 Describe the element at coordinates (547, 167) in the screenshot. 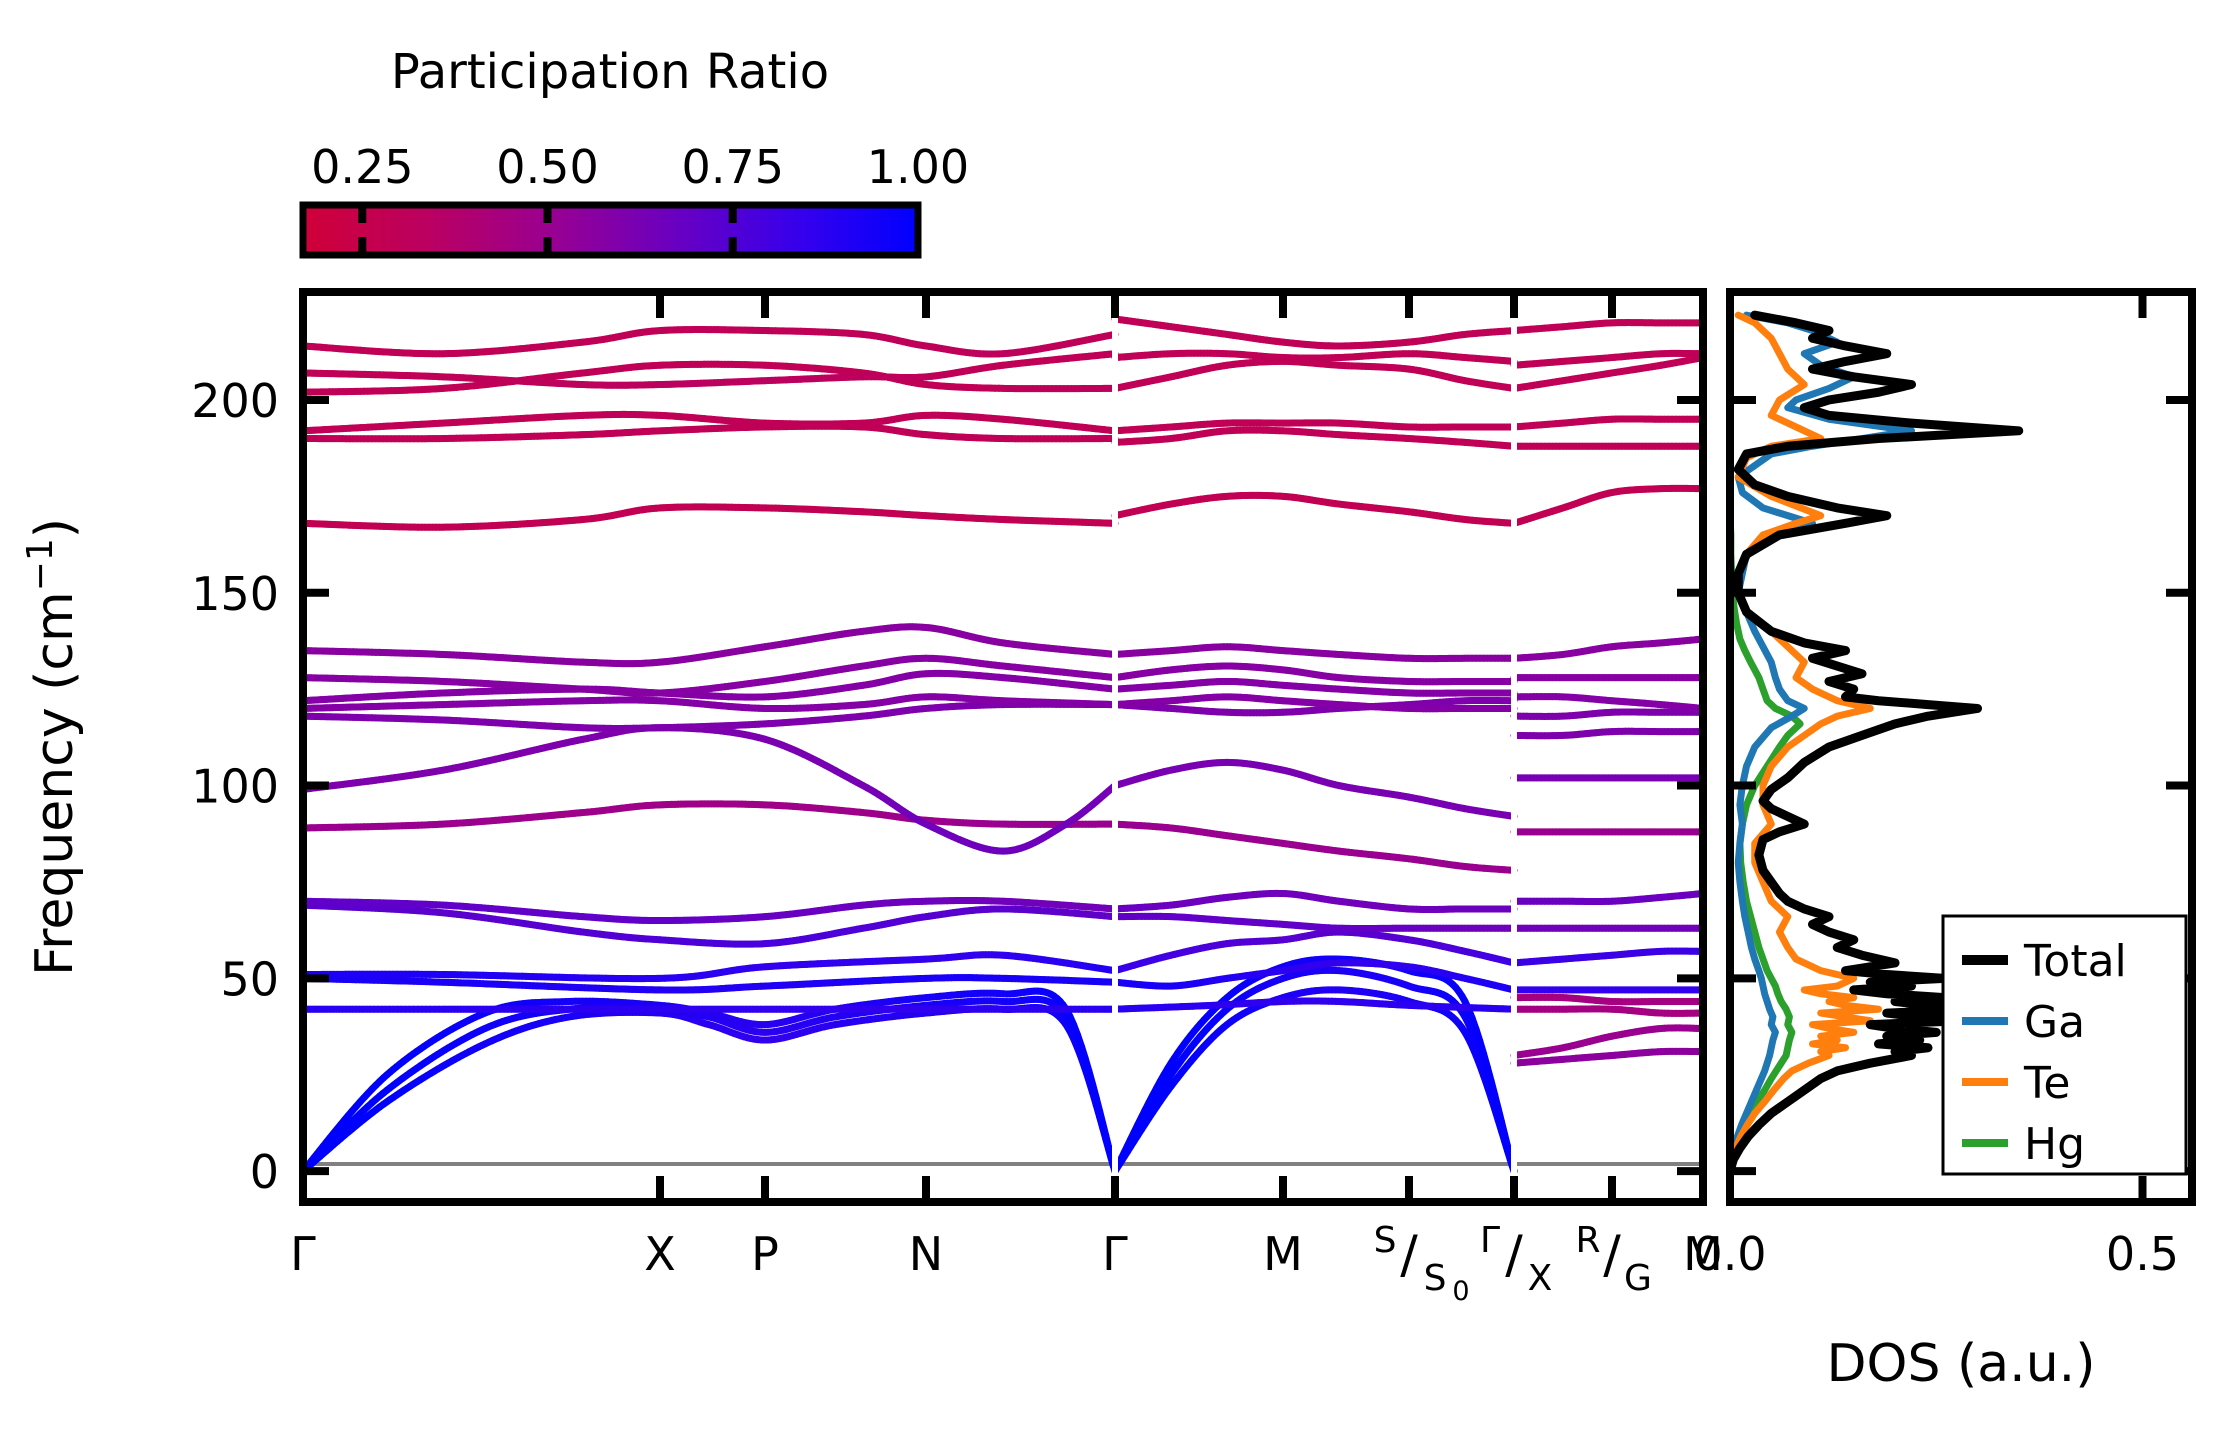

I see `colorbar-tick-label: 0.50` at that location.